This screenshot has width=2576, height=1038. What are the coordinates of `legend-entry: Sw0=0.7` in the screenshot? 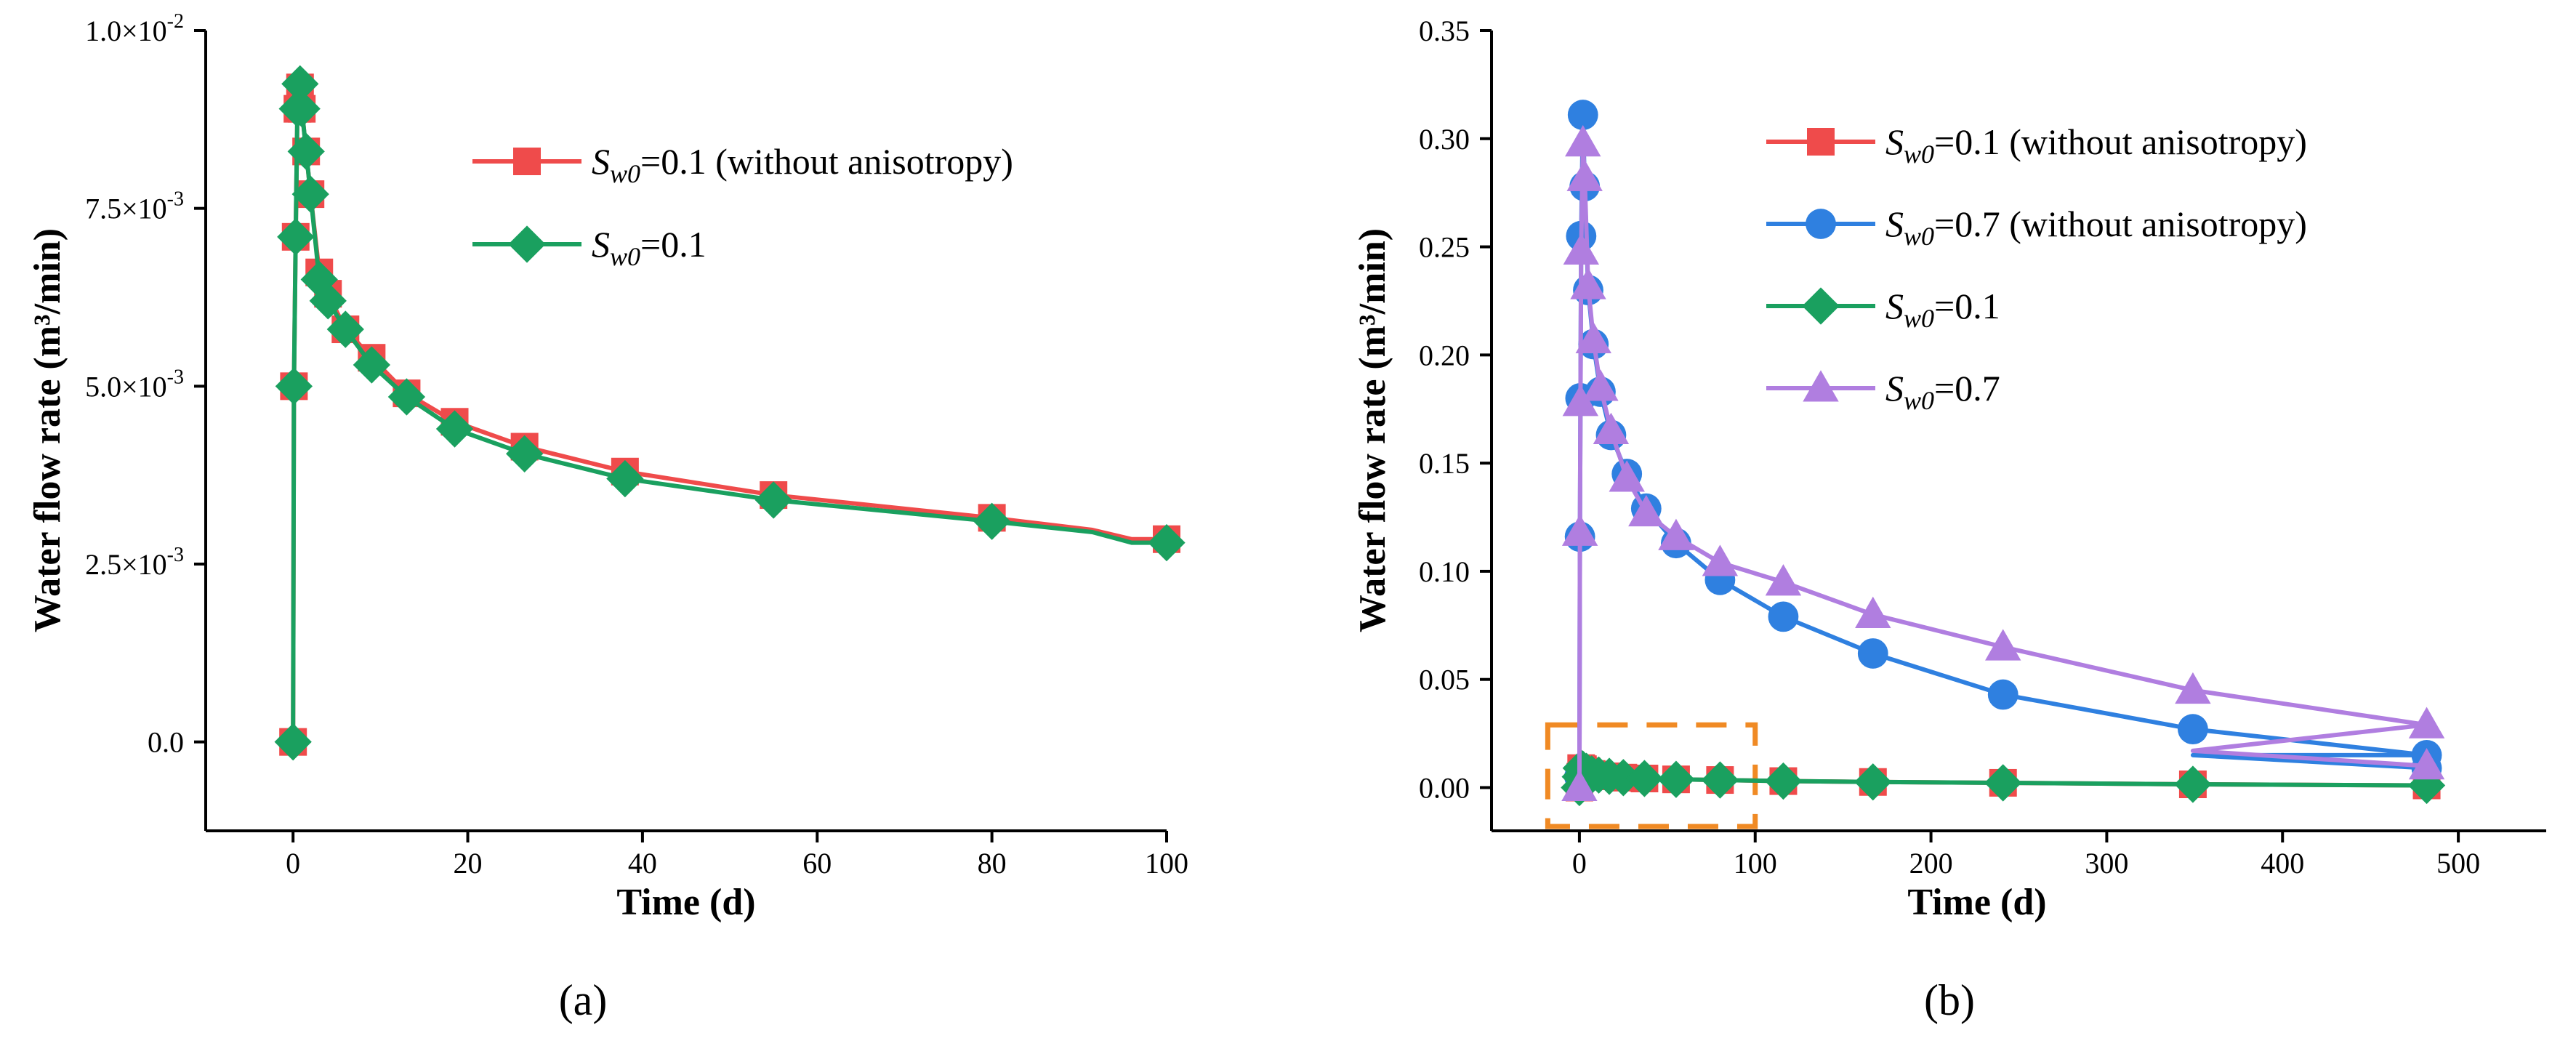 It's located at (1883, 391).